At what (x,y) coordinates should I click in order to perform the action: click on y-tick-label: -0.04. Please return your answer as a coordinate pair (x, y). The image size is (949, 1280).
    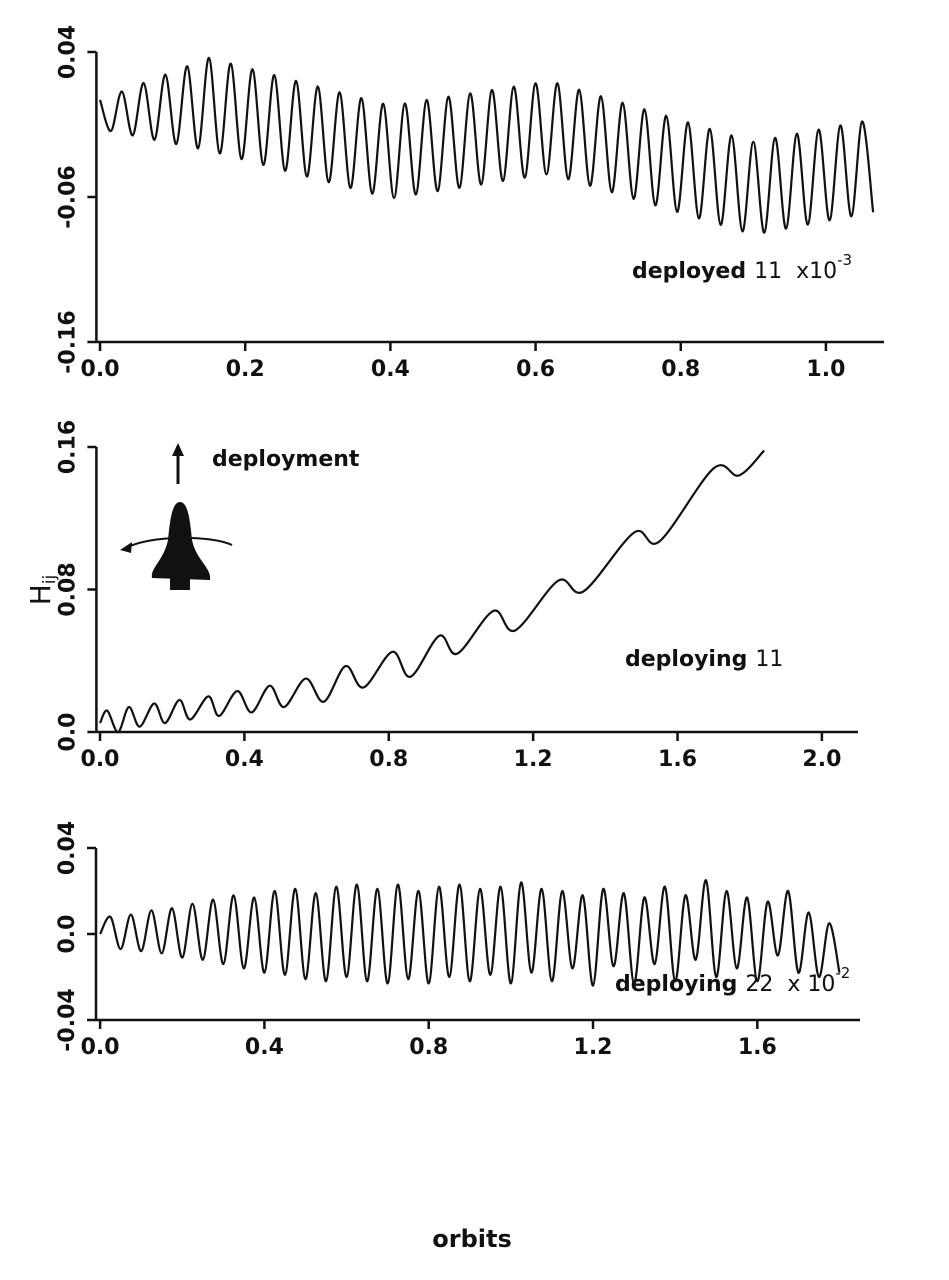
    Looking at the image, I should click on (67, 1019).